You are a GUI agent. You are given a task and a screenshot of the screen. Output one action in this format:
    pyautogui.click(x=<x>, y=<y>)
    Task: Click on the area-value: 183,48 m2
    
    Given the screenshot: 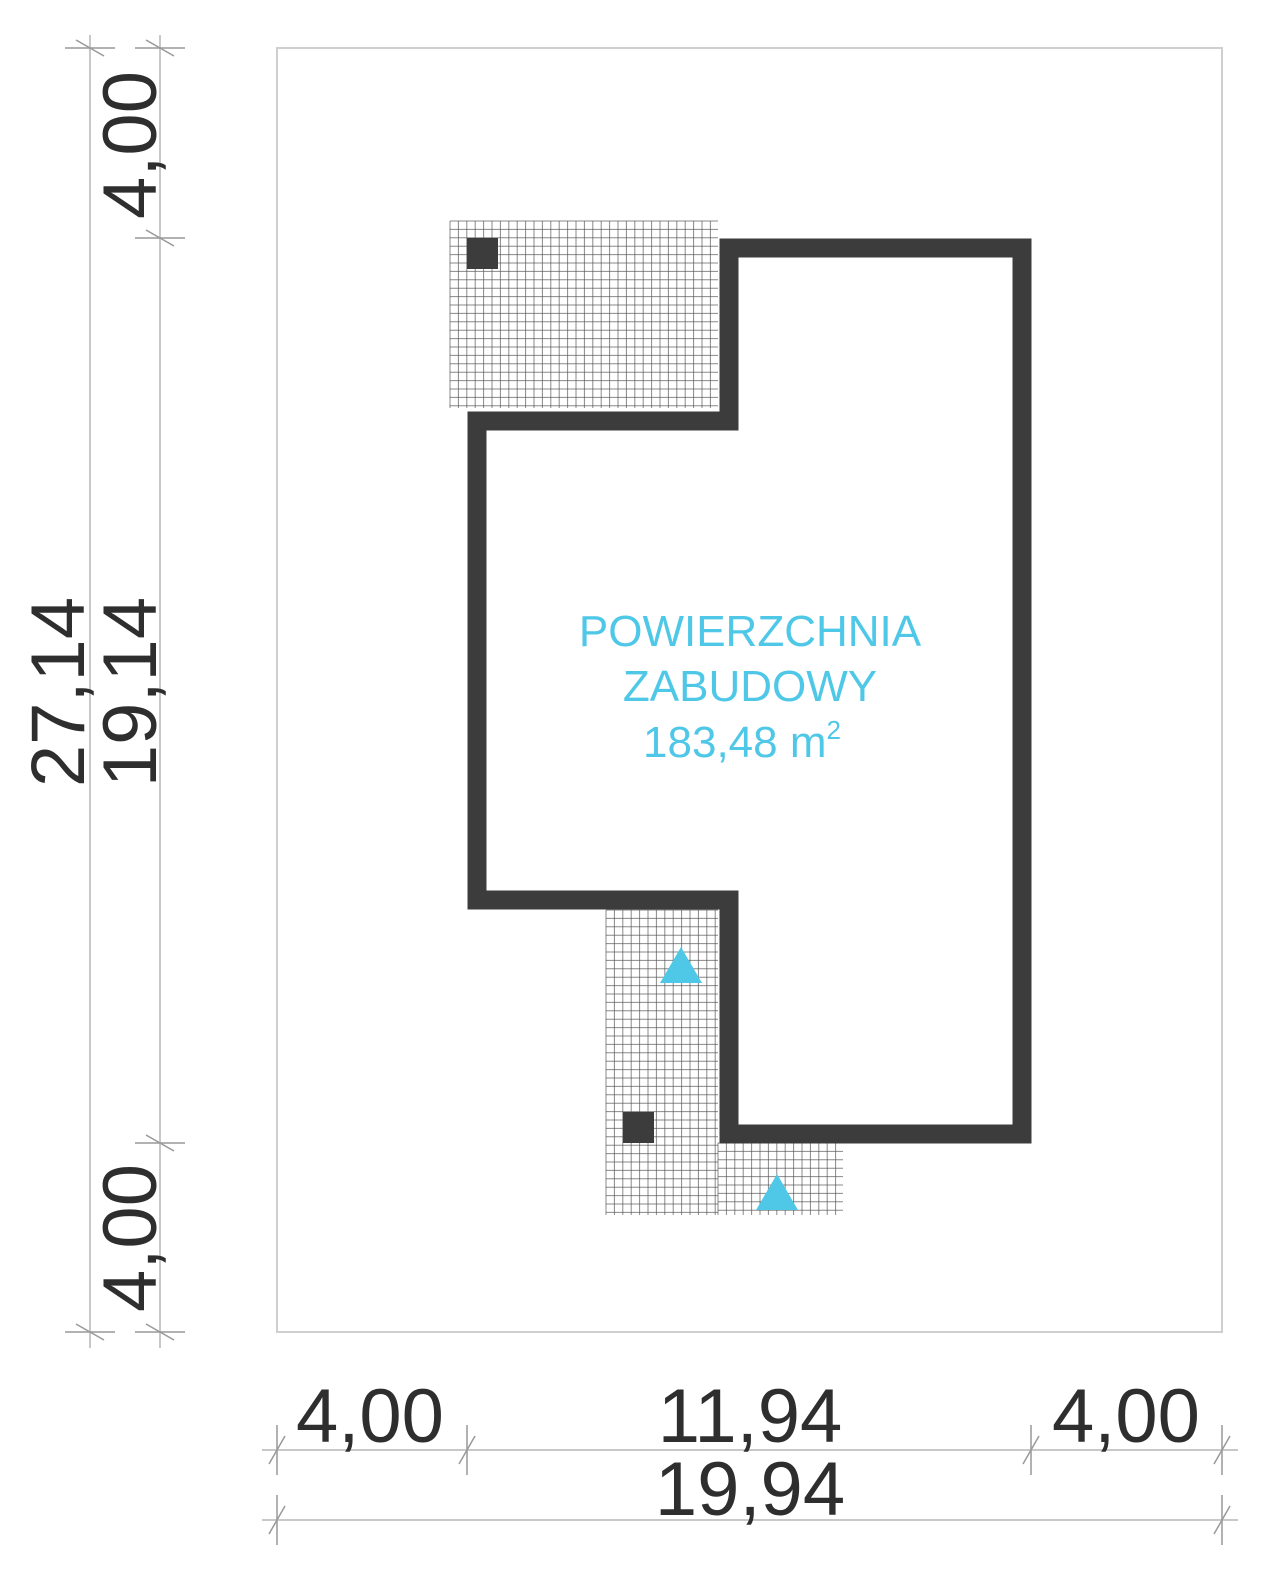 What is the action you would take?
    pyautogui.click(x=742, y=741)
    